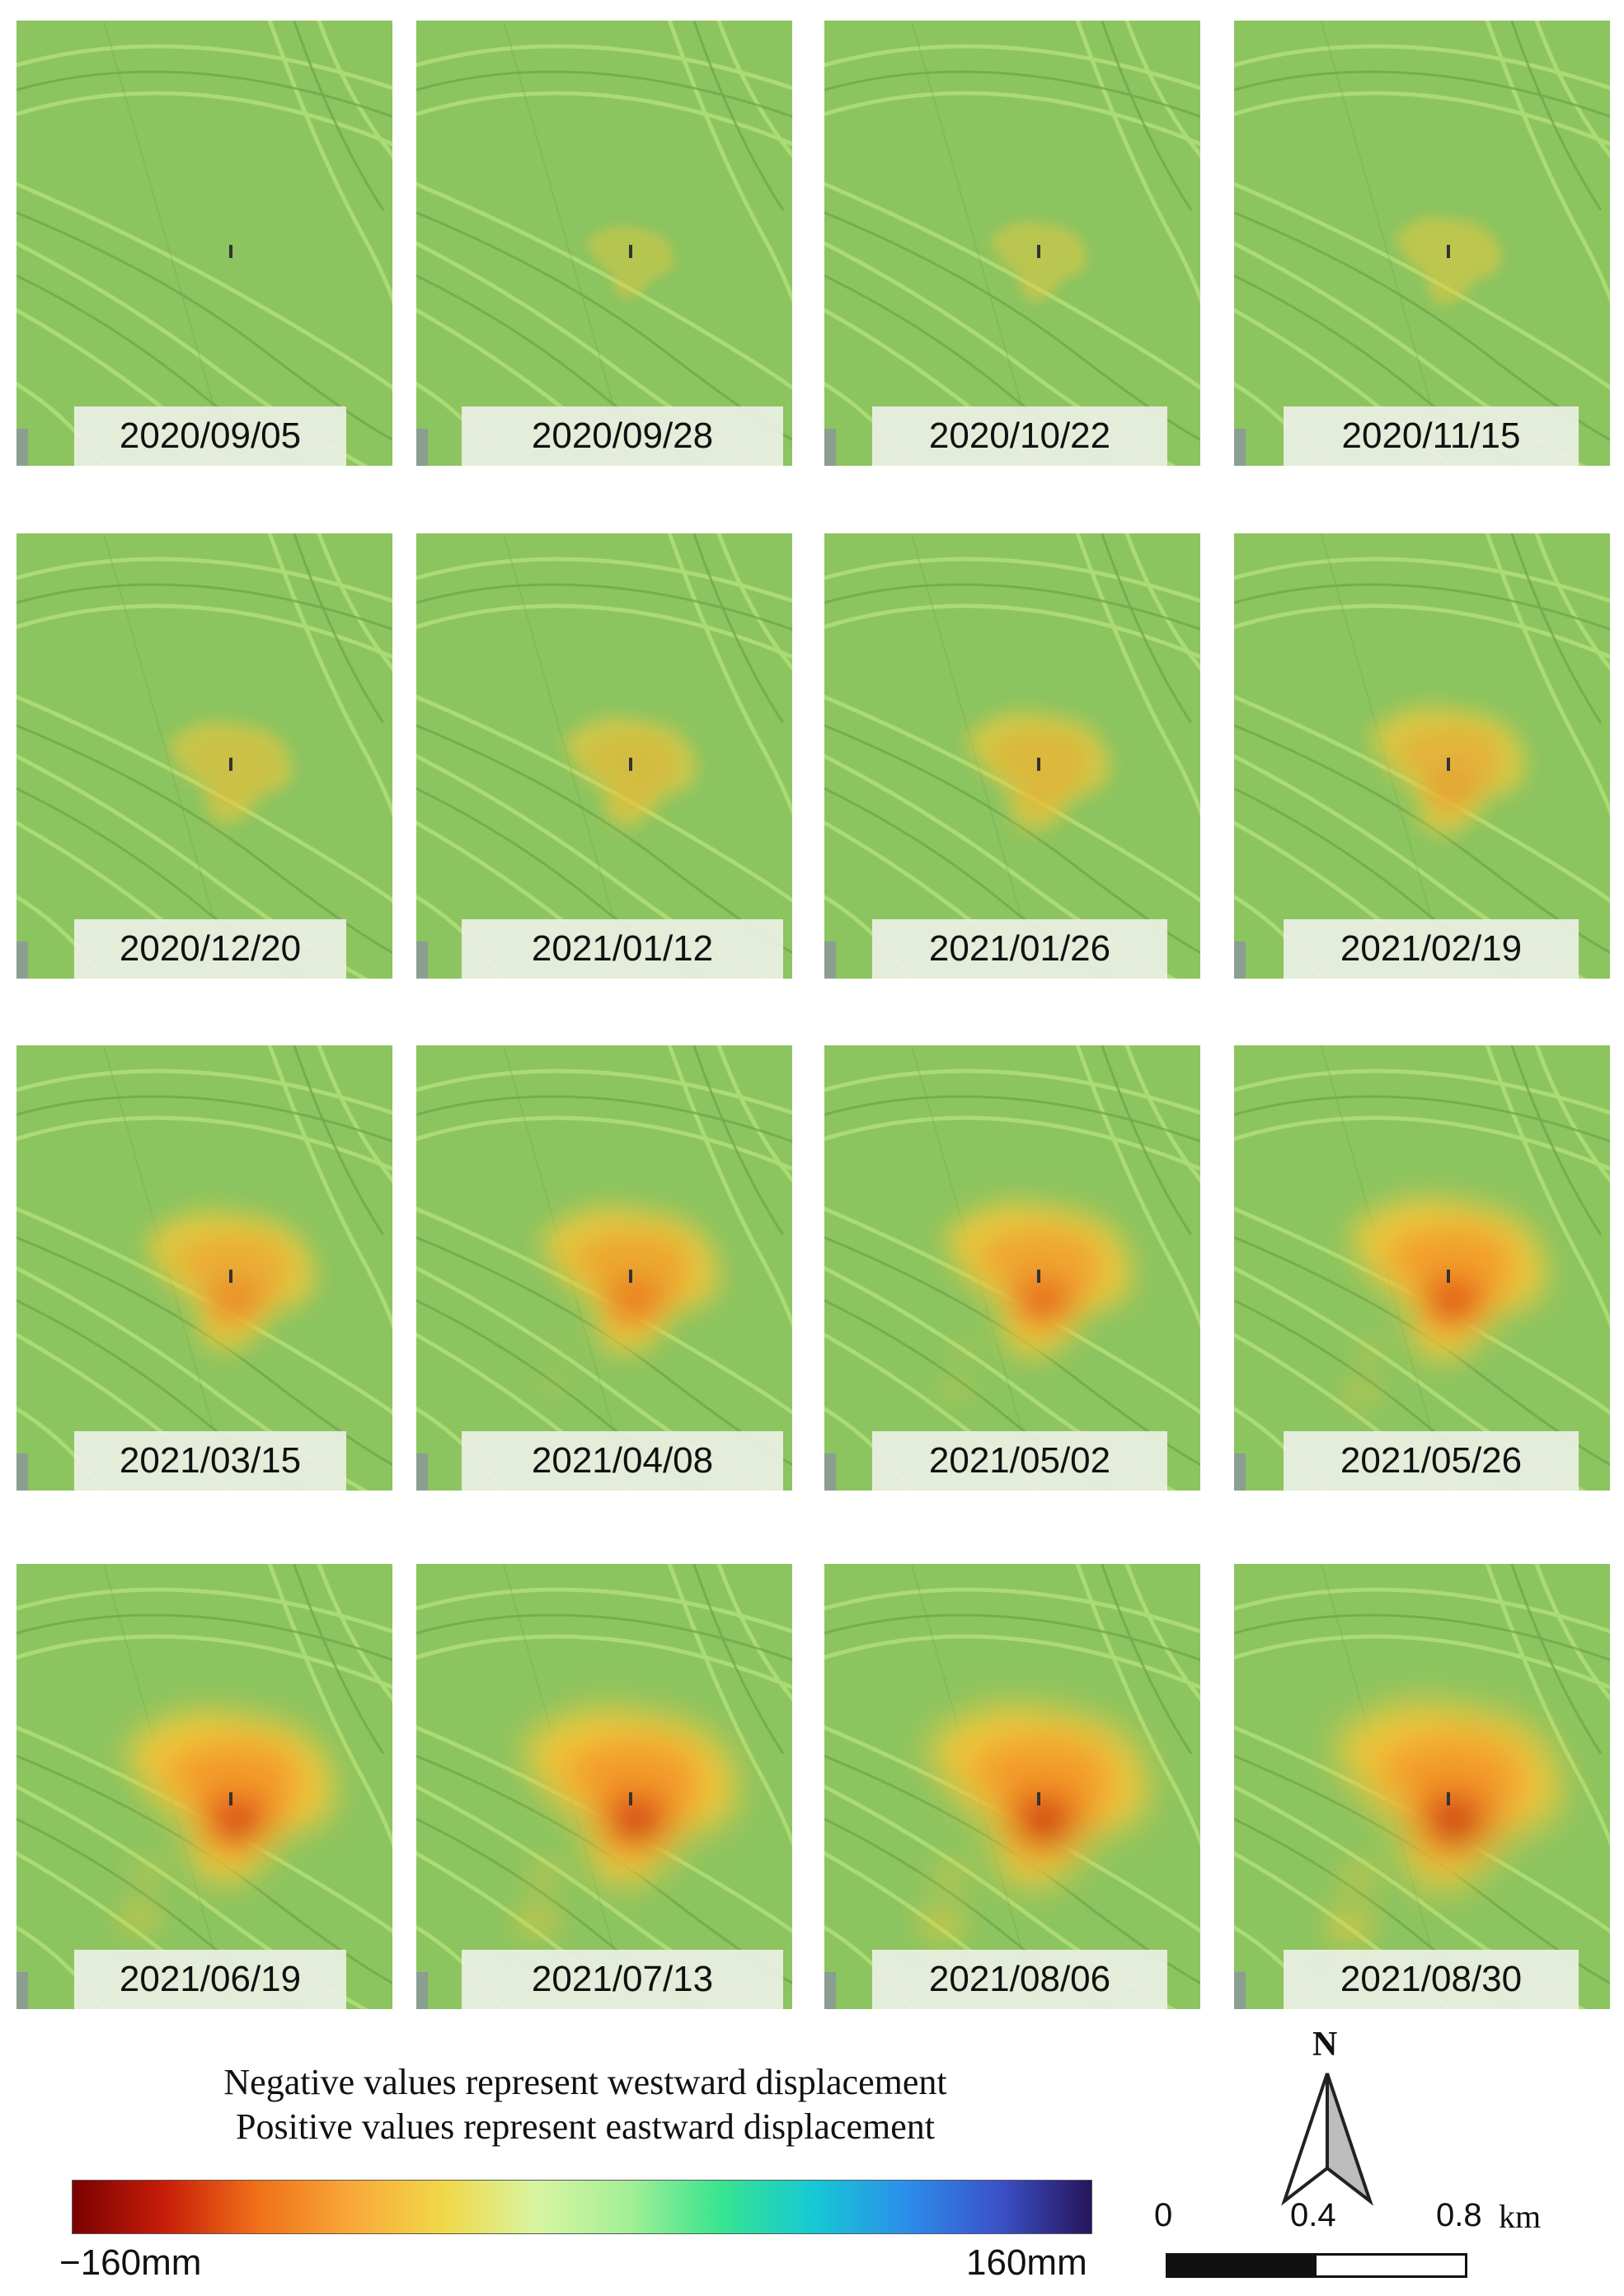  I want to click on date-label: 2021/03/15, so click(210, 1461).